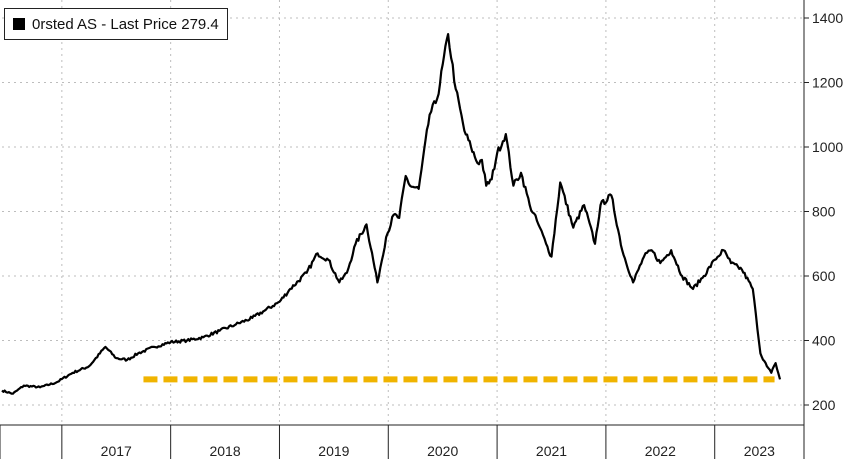  What do you see at coordinates (824, 341) in the screenshot?
I see `y-tick-label: 400` at bounding box center [824, 341].